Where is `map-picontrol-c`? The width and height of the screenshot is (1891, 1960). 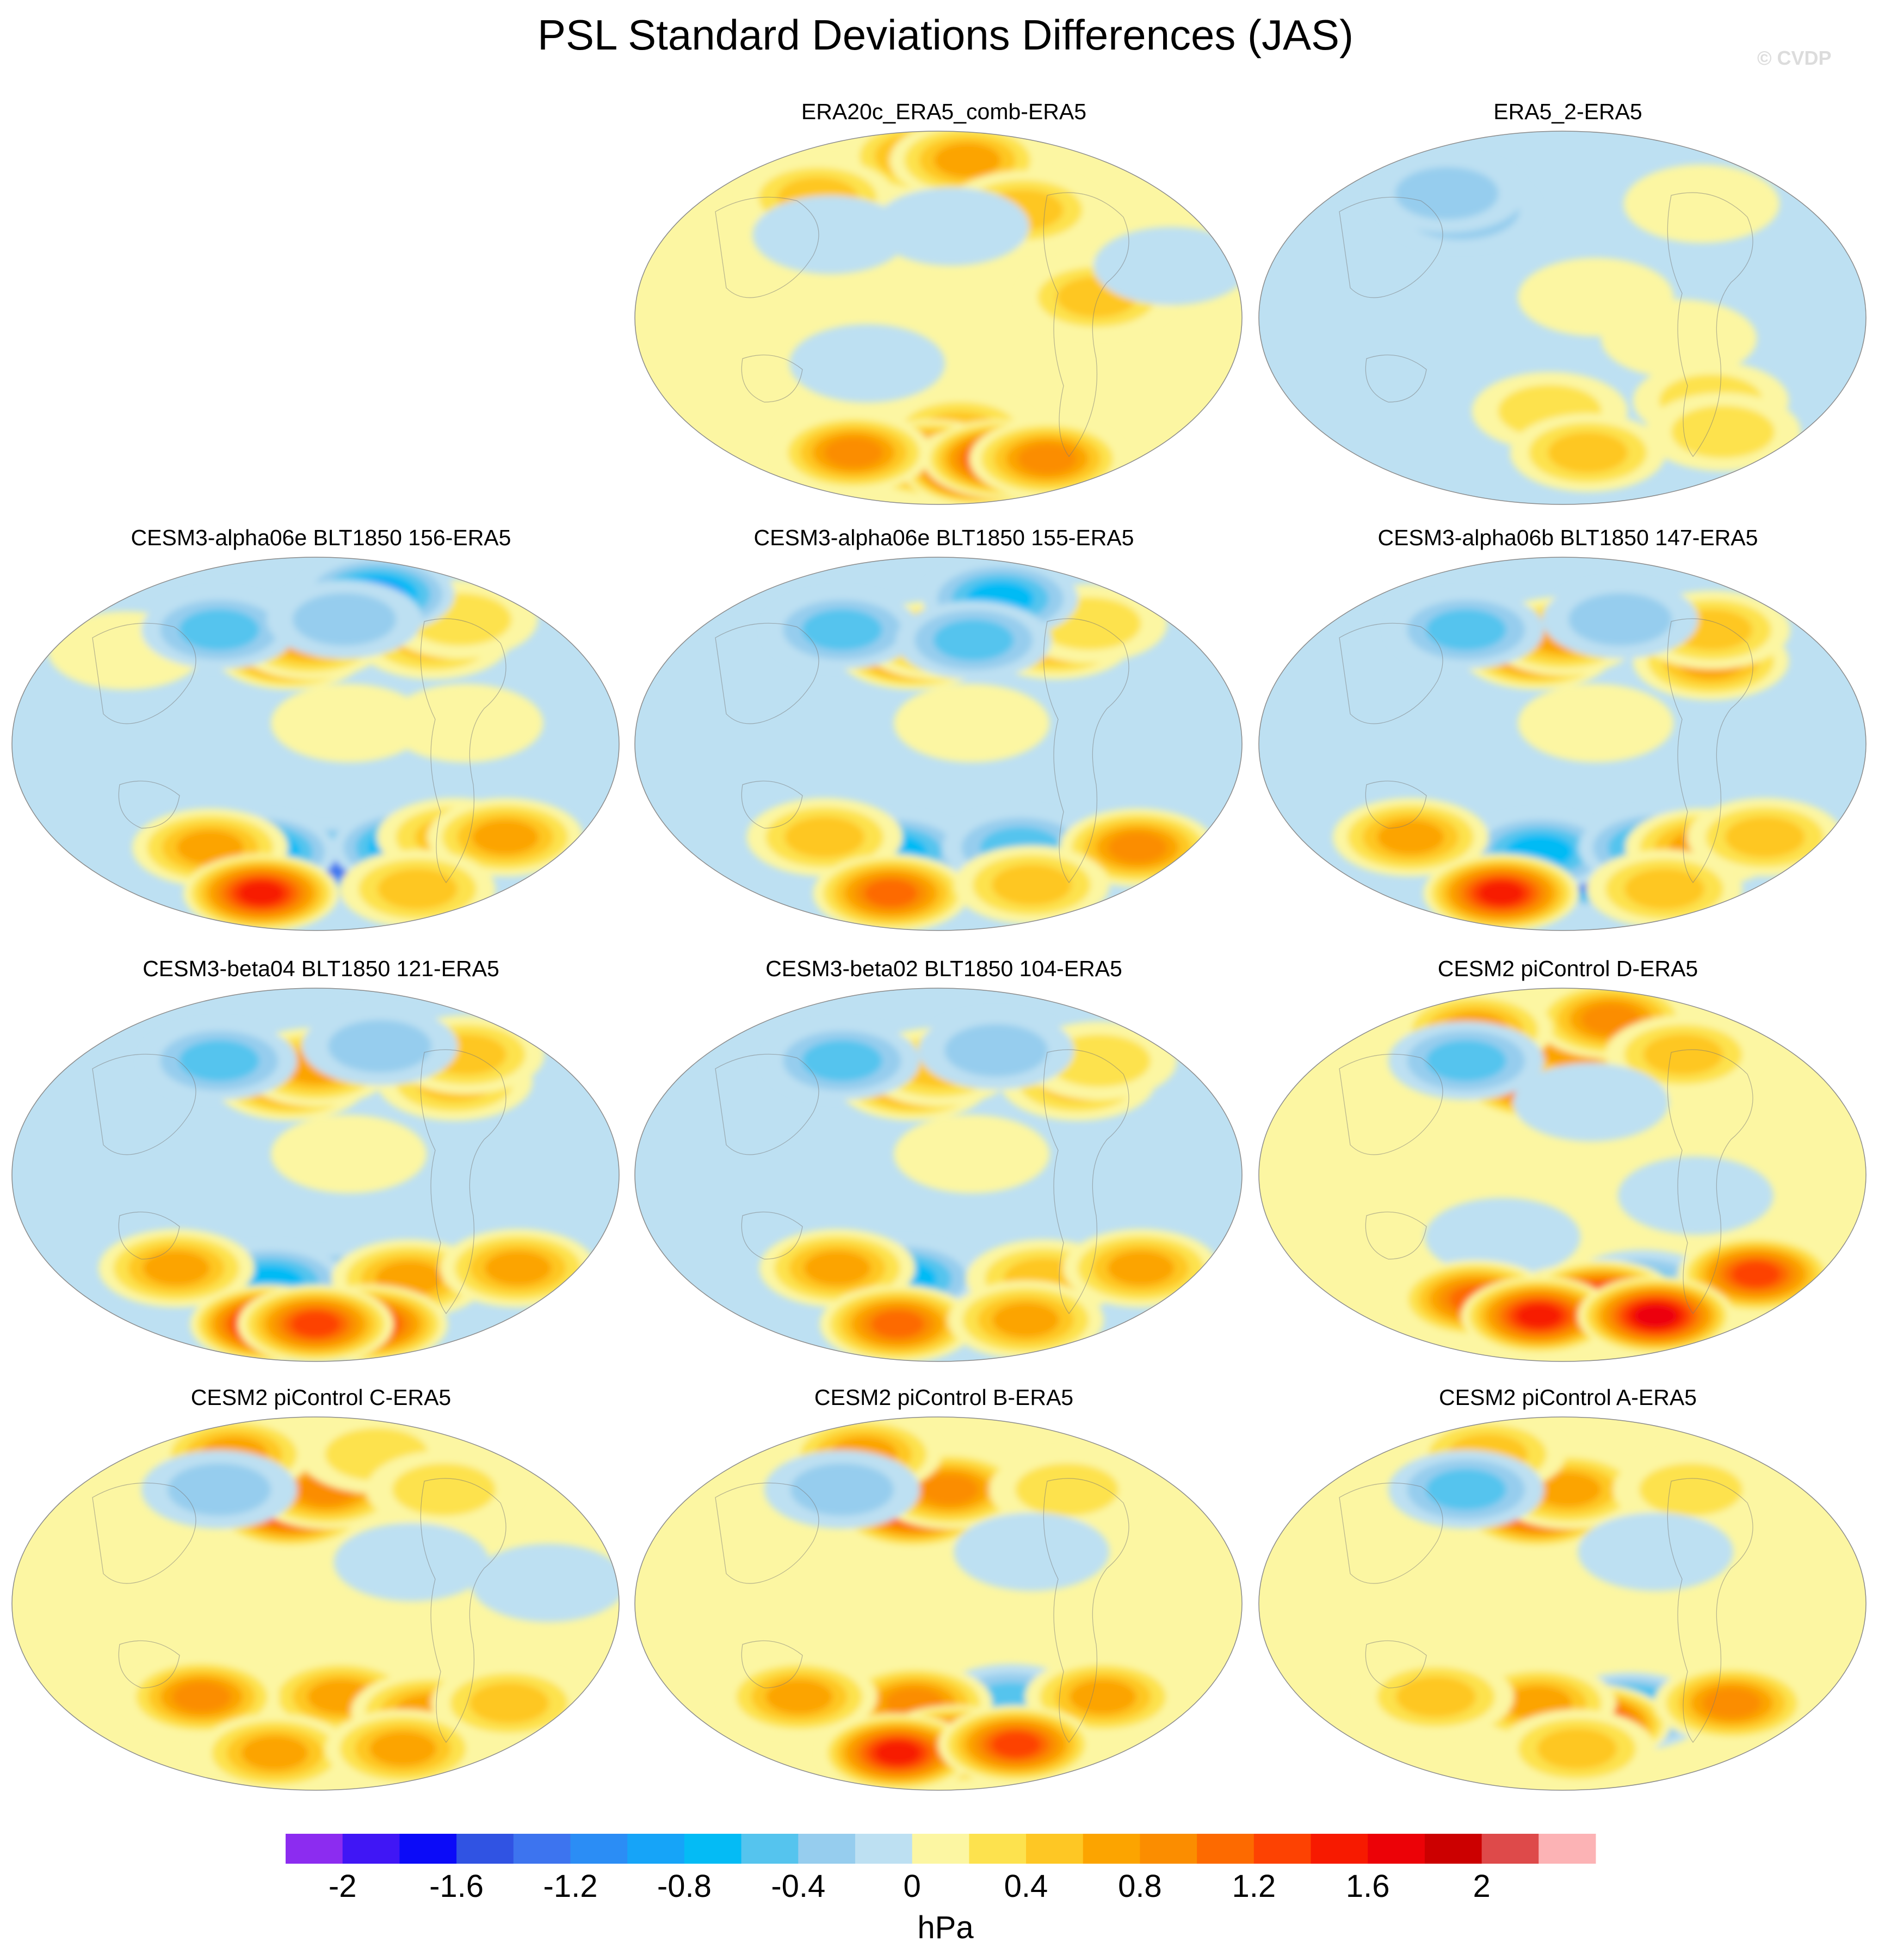 map-picontrol-c is located at coordinates (315, 1603).